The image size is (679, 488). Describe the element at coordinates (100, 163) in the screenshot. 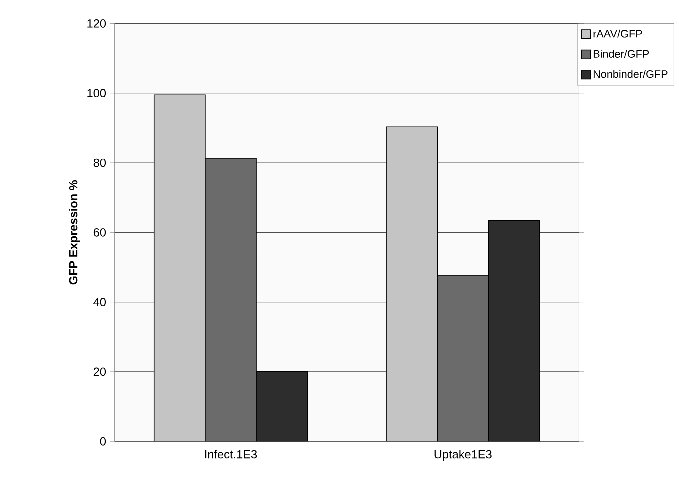

I see `y-tick-label: 80` at that location.